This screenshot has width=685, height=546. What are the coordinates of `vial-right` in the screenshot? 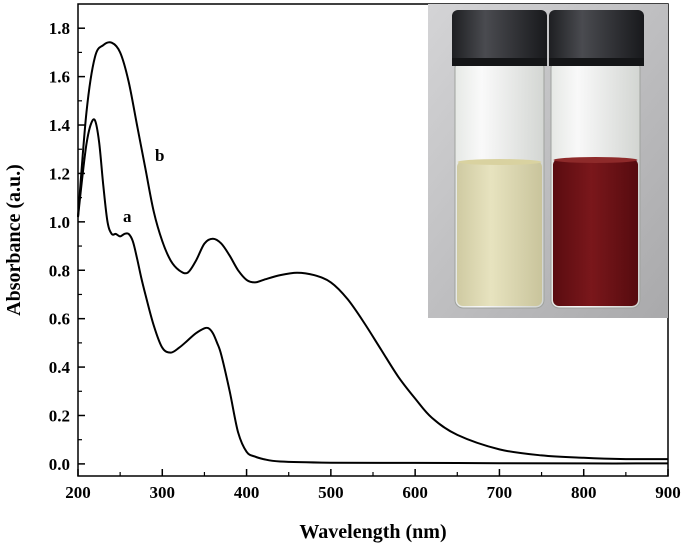 It's located at (596, 159).